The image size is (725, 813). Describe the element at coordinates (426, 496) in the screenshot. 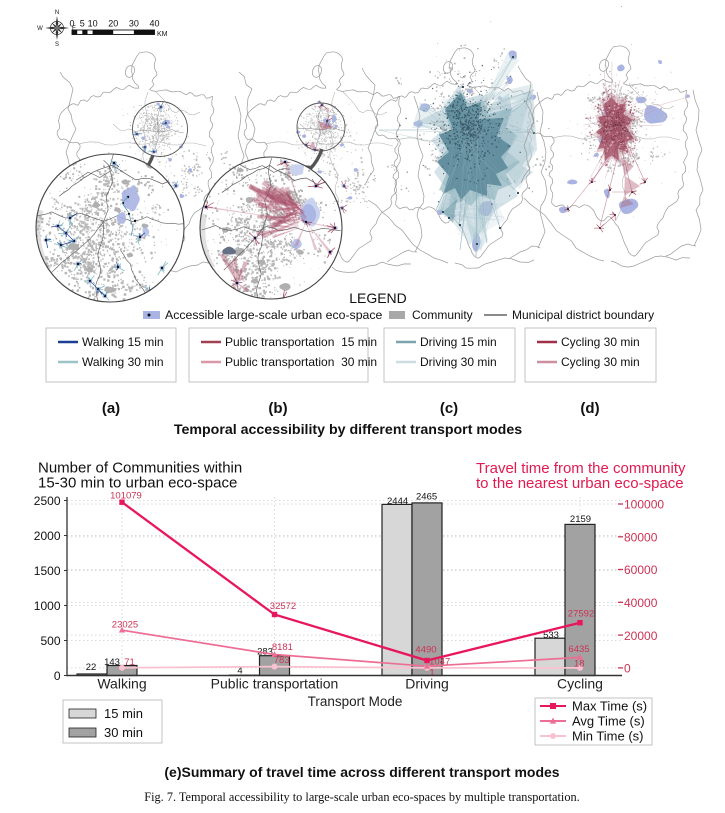

I see `svg-text: 2465` at that location.